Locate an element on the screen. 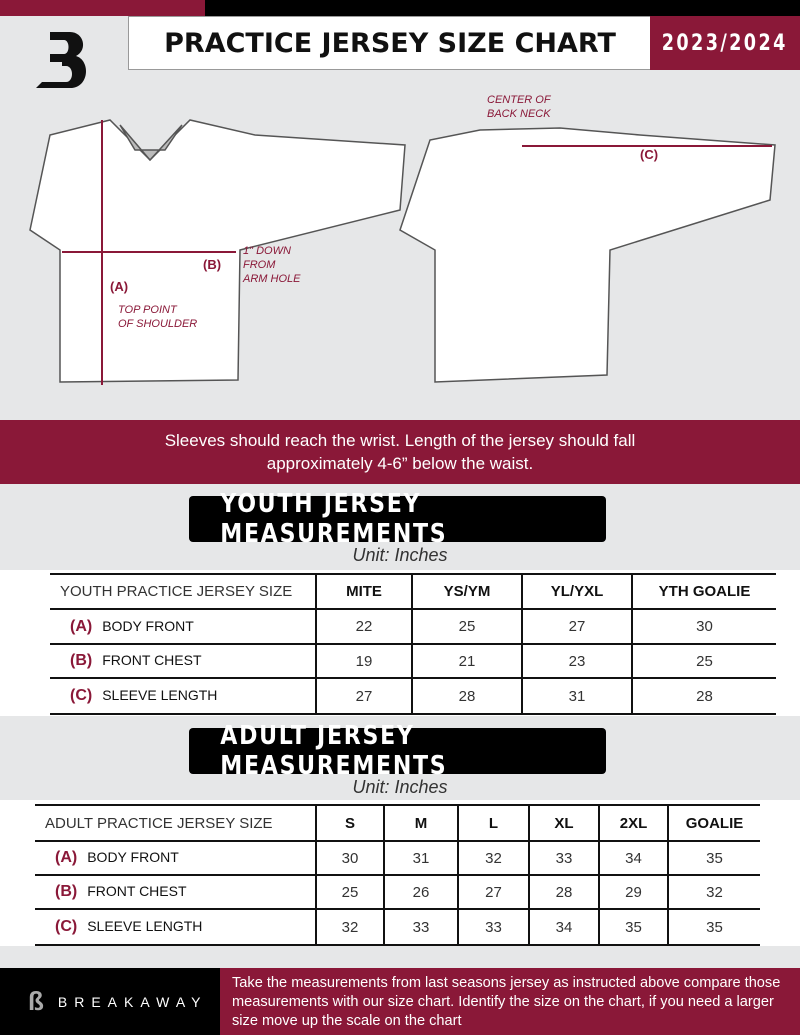  value-cell: 22 is located at coordinates (364, 627).